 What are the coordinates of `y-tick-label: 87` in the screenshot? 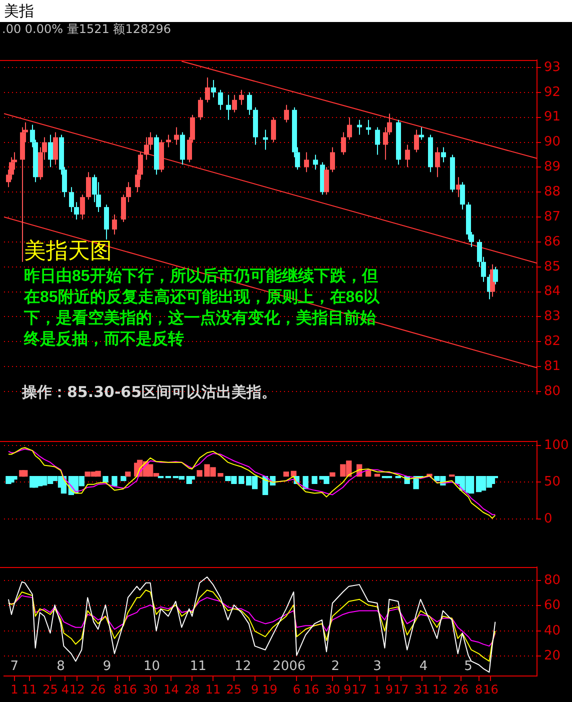 It's located at (552, 216).